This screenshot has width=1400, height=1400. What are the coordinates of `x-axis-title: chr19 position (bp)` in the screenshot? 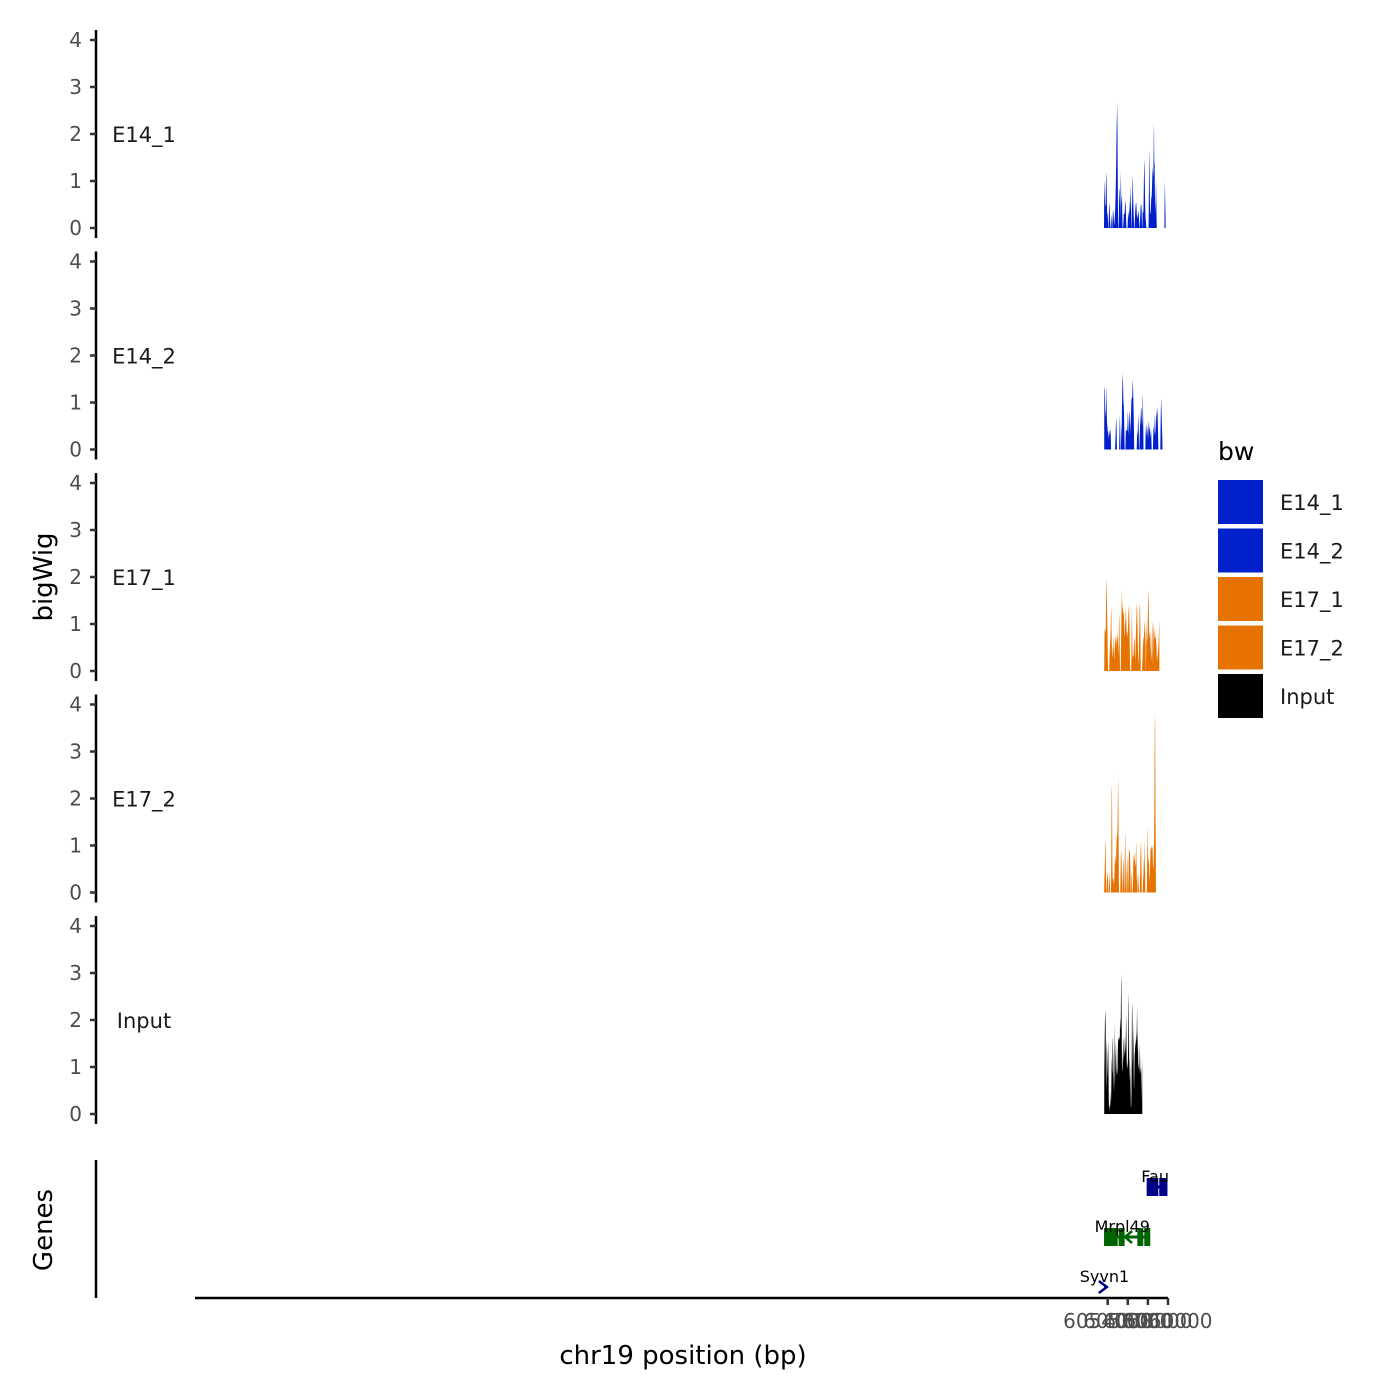 It's located at (682, 1356).